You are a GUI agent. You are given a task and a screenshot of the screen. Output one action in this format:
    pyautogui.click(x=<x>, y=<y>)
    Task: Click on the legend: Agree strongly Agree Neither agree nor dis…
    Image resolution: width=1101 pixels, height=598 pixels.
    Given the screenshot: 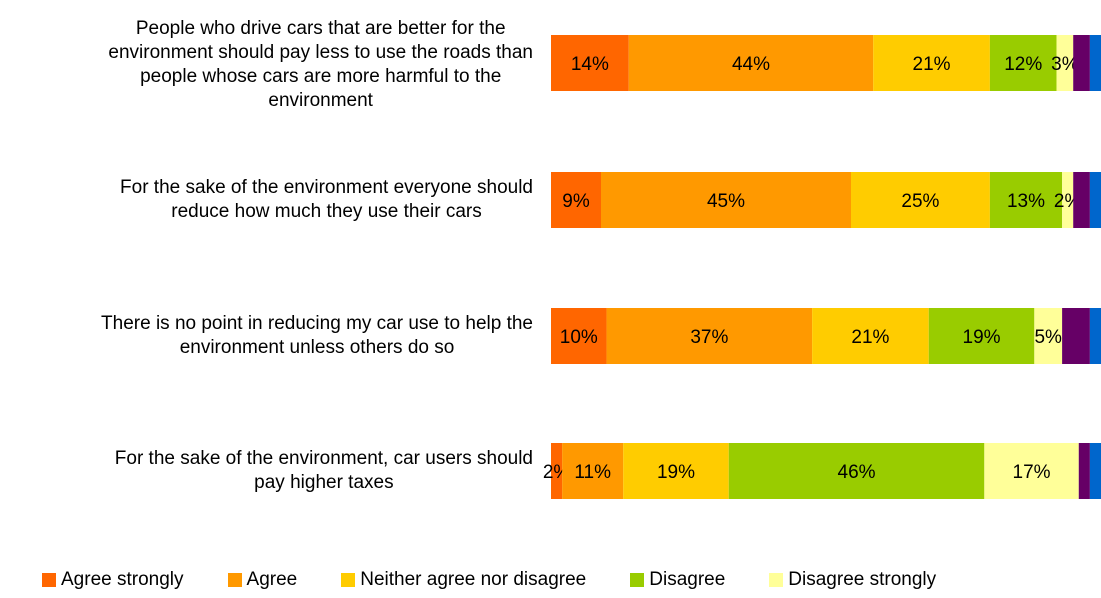 What is the action you would take?
    pyautogui.click(x=511, y=580)
    